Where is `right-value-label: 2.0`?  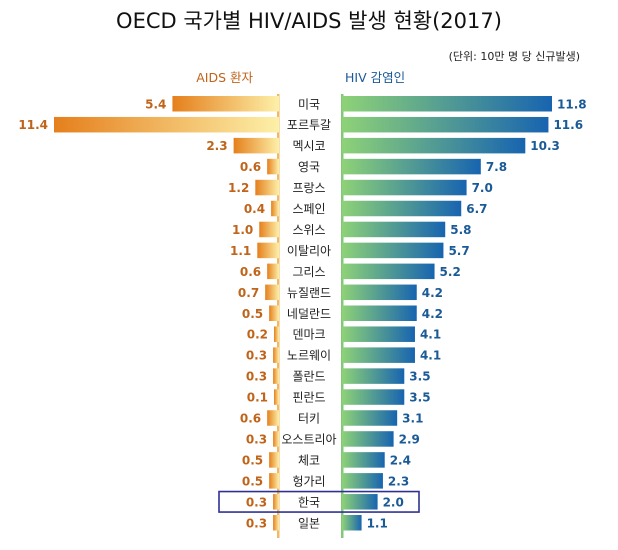 right-value-label: 2.0 is located at coordinates (393, 502).